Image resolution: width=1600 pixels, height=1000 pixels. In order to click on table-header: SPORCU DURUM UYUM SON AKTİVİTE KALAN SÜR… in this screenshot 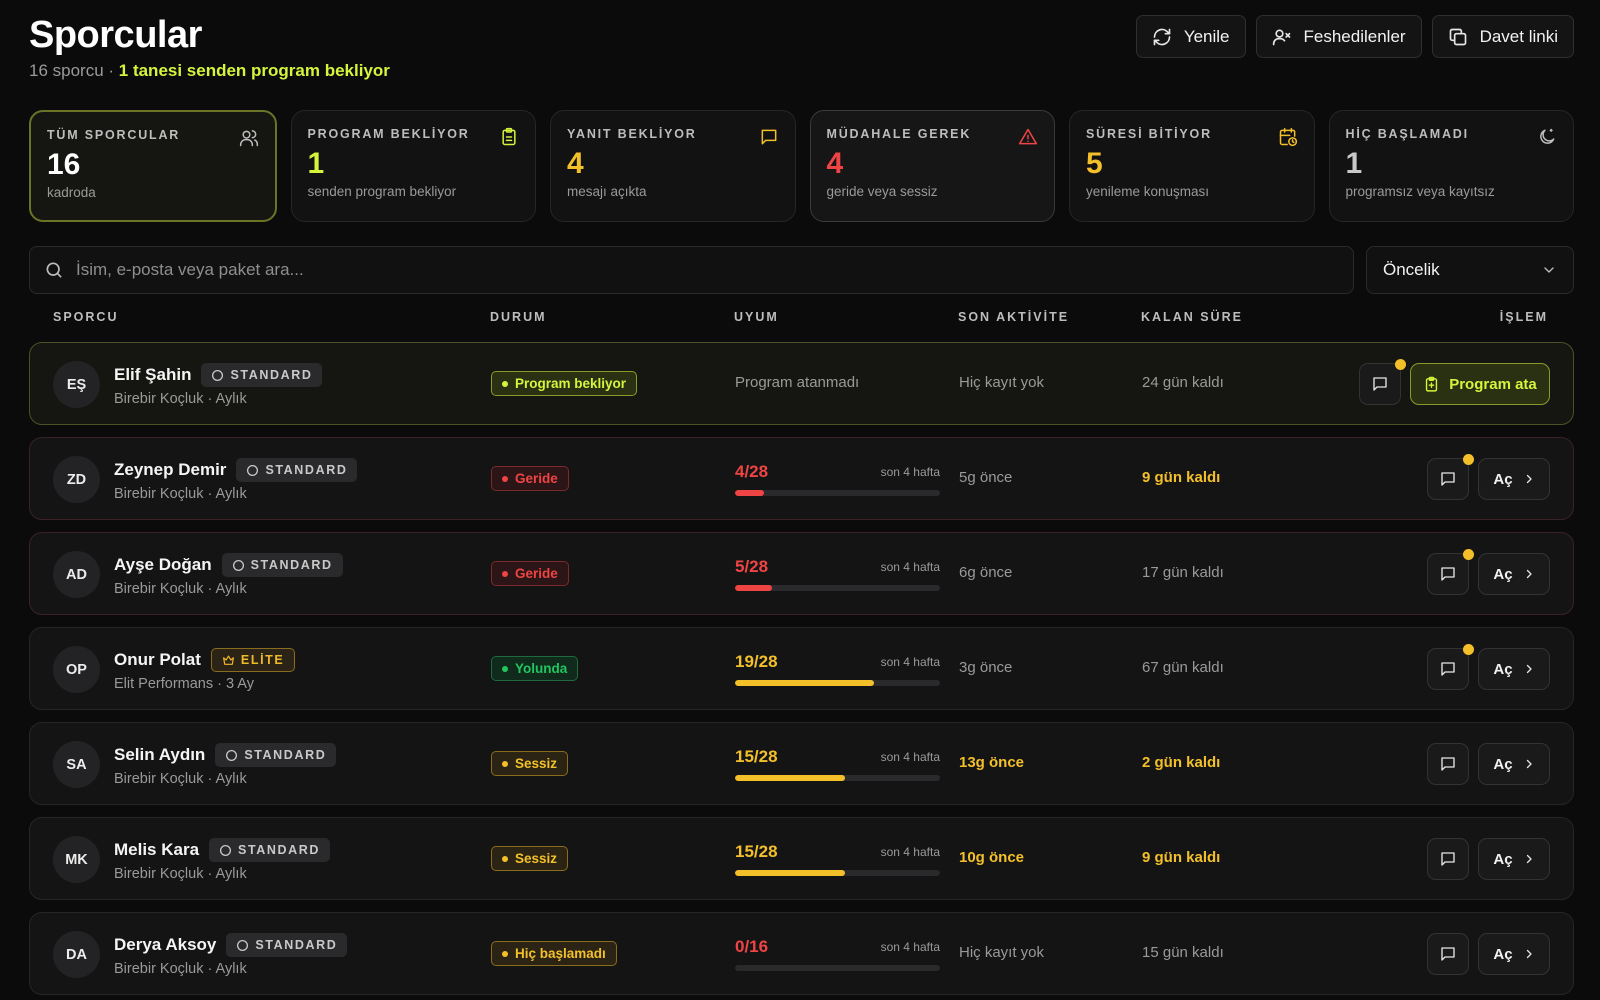, I will do `click(800, 318)`.